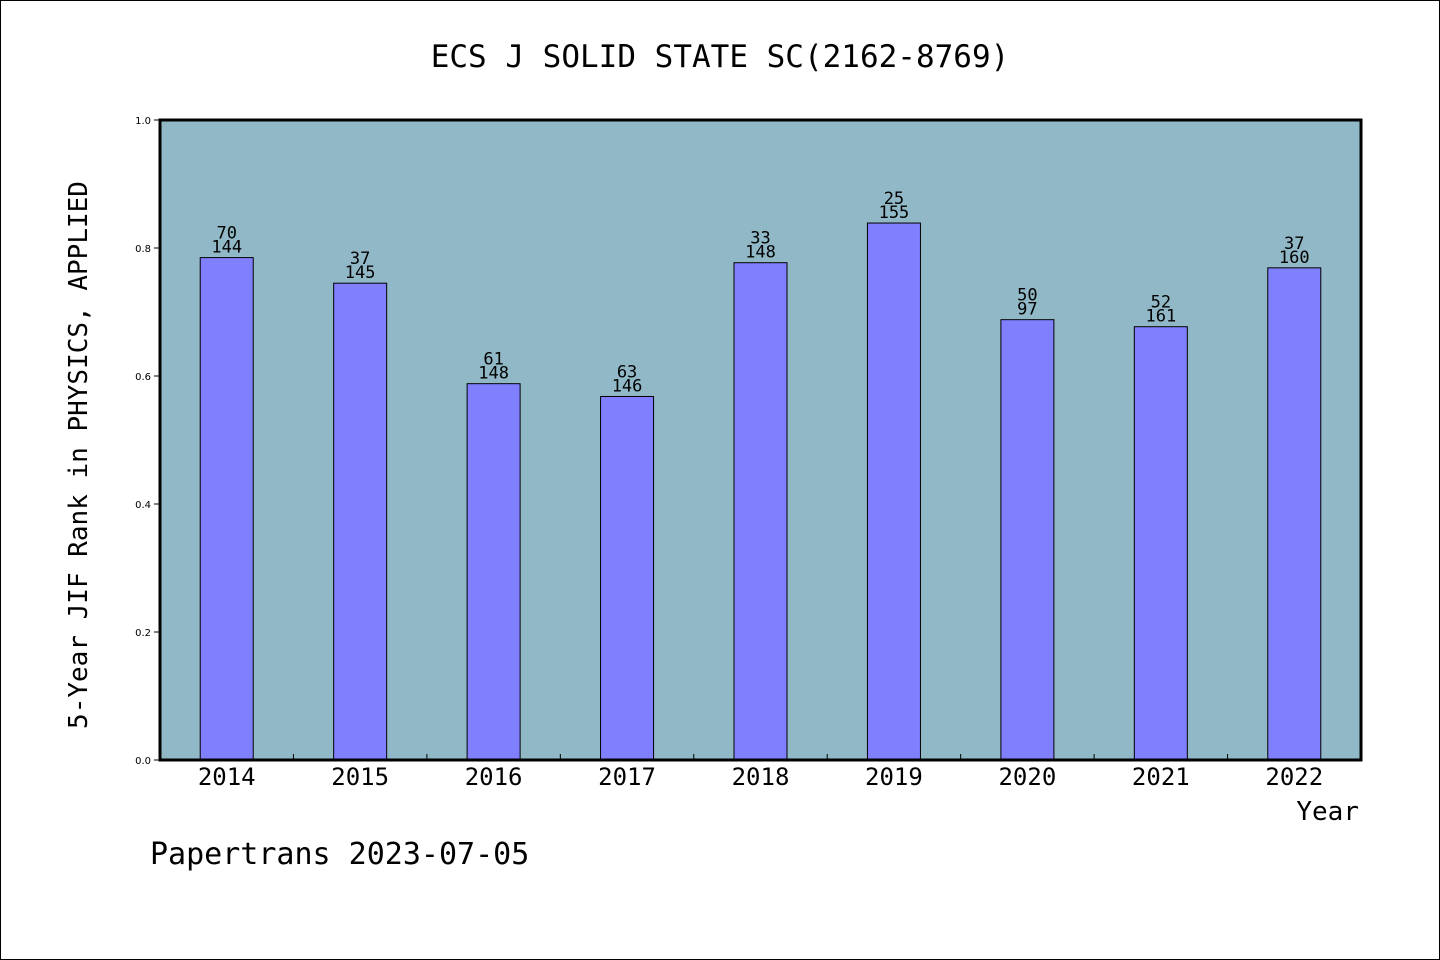 Image resolution: width=1440 pixels, height=960 pixels. I want to click on bar-rank-label: 33, so click(760, 239).